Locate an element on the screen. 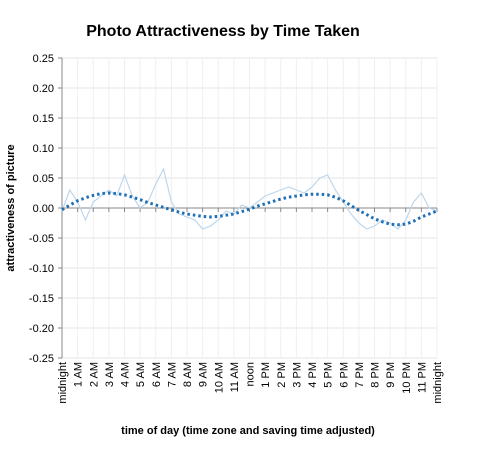 The width and height of the screenshot is (495, 458). x-tick-label: 9 PM is located at coordinates (391, 375).